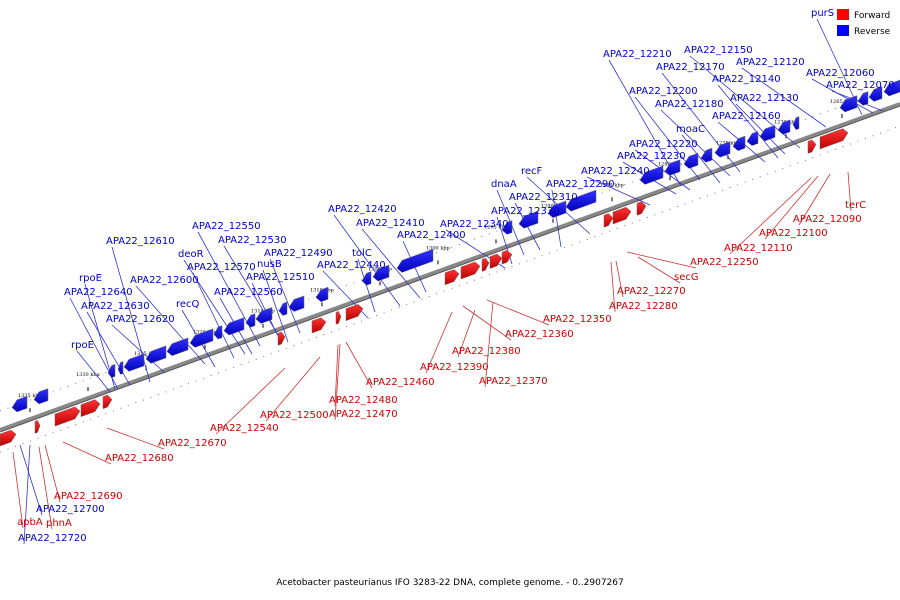 The width and height of the screenshot is (900, 600). I want to click on gene-label: APA22_12060, so click(840, 73).